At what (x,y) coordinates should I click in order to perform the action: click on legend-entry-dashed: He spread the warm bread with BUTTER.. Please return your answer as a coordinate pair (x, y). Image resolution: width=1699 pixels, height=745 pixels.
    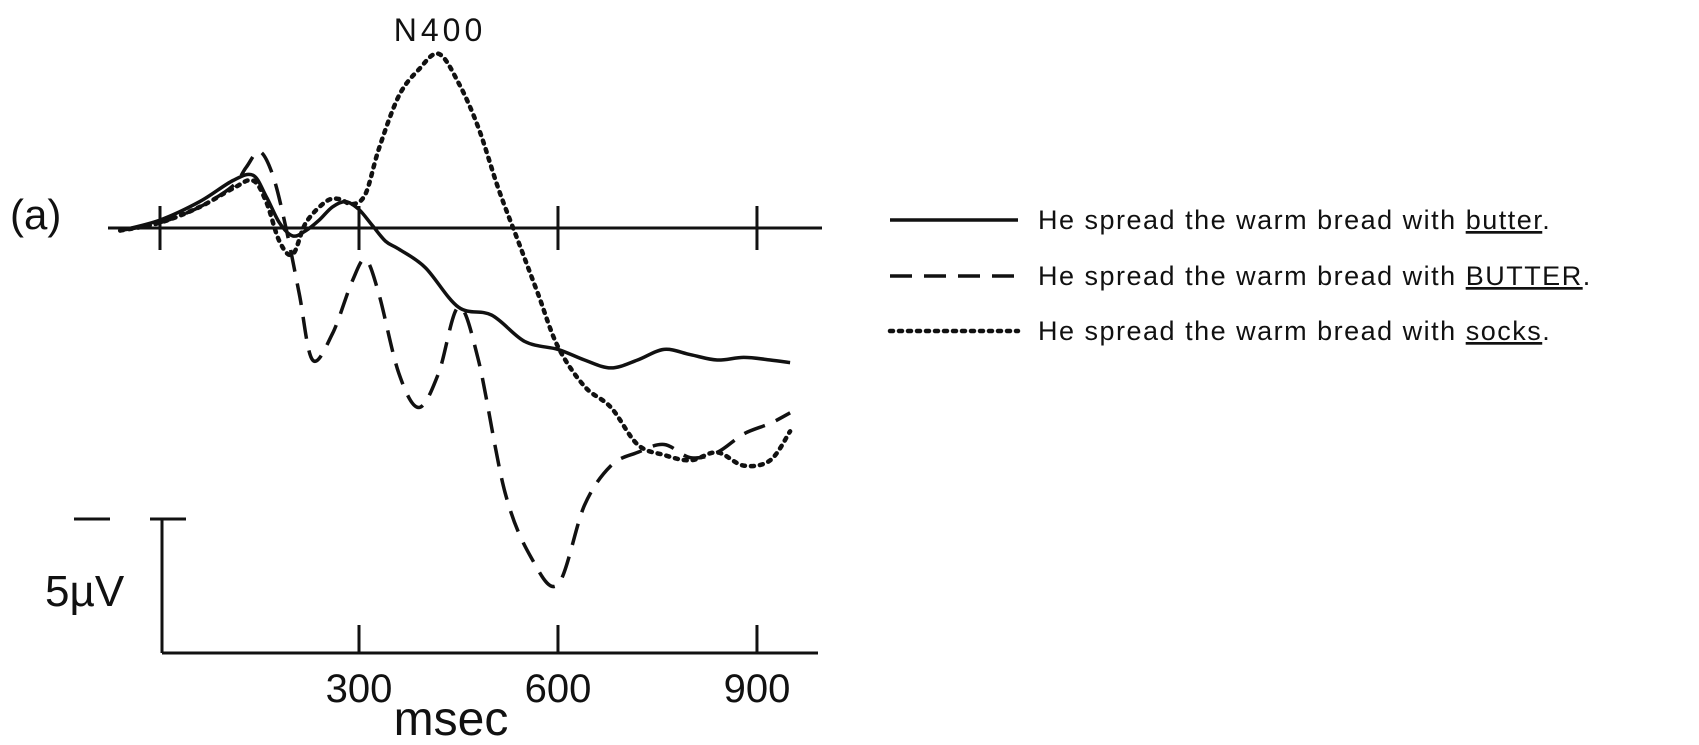
    Looking at the image, I should click on (1315, 276).